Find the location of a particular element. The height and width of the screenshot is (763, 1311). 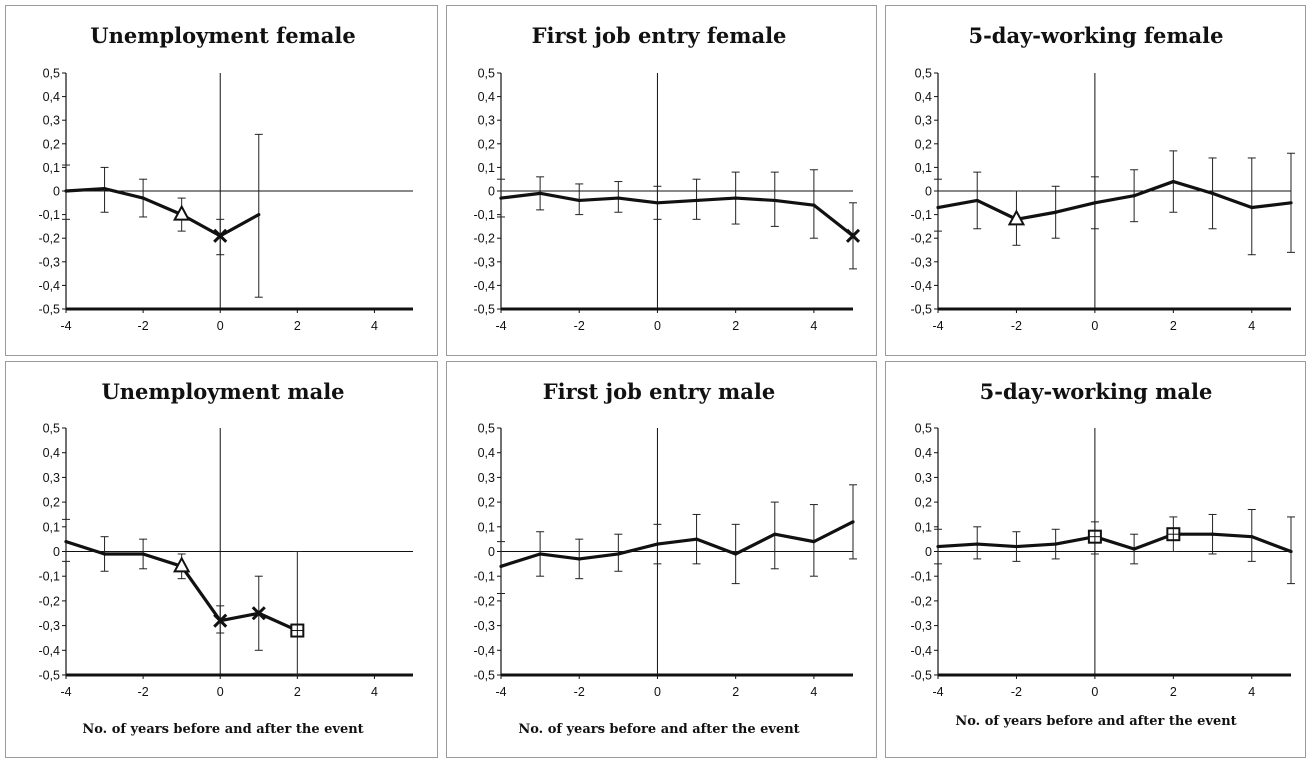

chart-title: First job entry male is located at coordinates (659, 391).